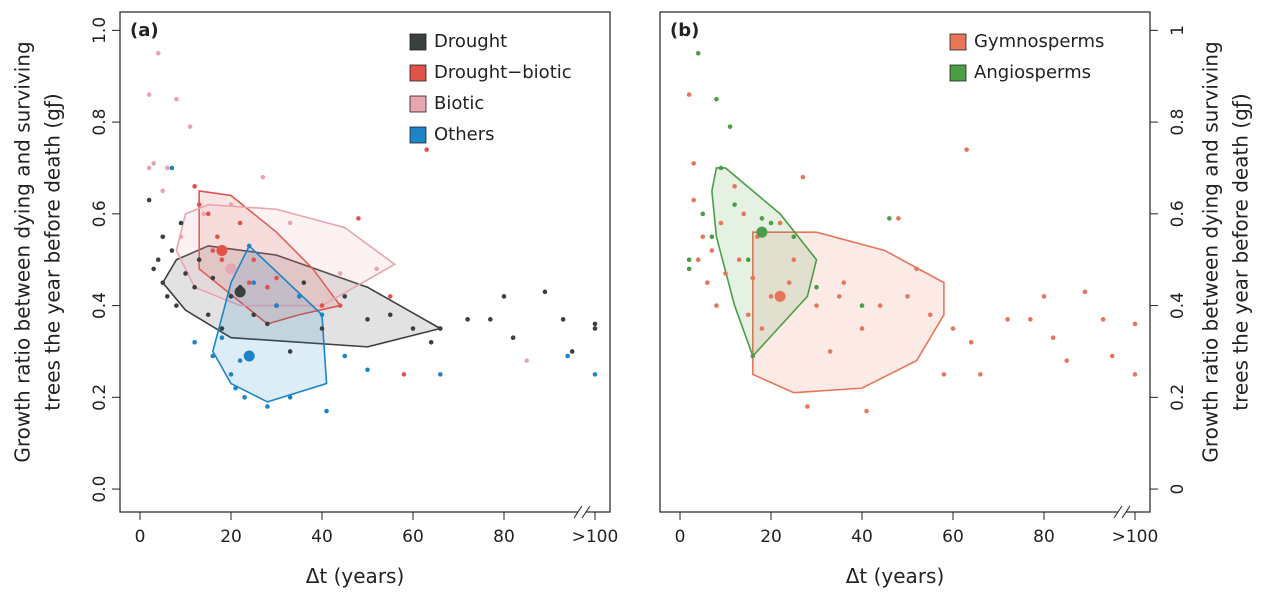 Image resolution: width=1264 pixels, height=592 pixels. I want to click on legend-label: Drought−biotic, so click(503, 72).